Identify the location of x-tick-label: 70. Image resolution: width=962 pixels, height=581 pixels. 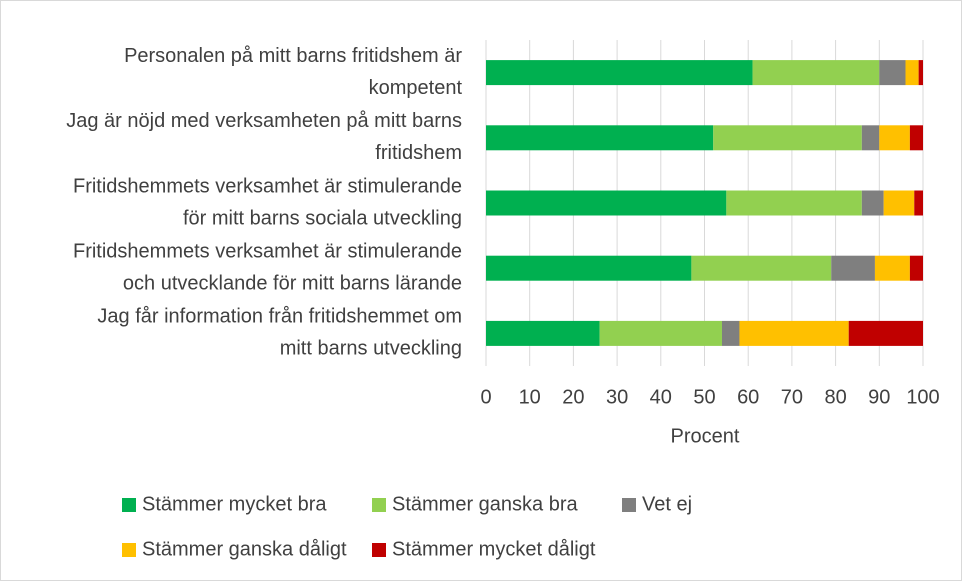
(792, 397).